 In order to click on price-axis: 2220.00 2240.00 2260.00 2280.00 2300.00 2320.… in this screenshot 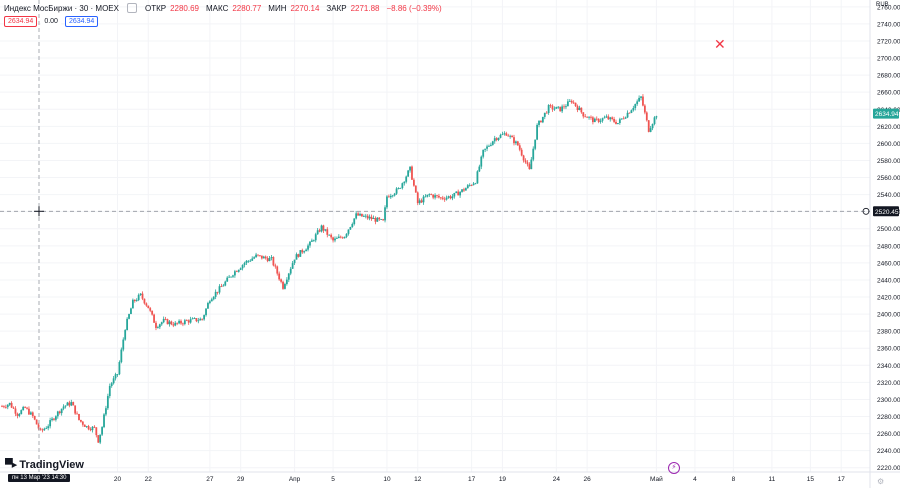, I will do `click(884, 244)`.